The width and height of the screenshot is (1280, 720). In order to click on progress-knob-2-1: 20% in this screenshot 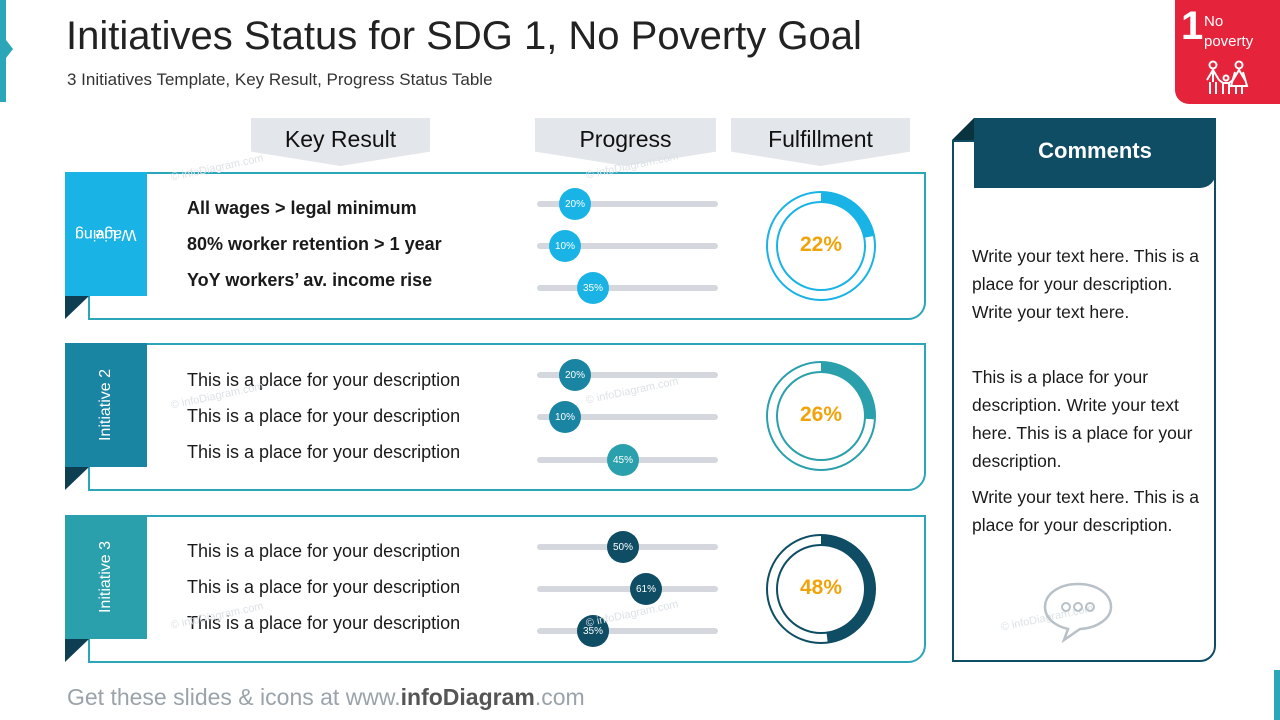, I will do `click(575, 375)`.